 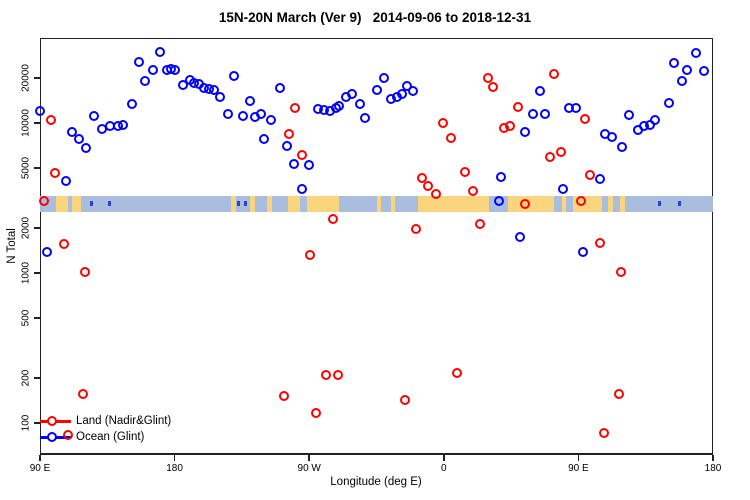 I want to click on y-tick-label: 2000, so click(x=26, y=227).